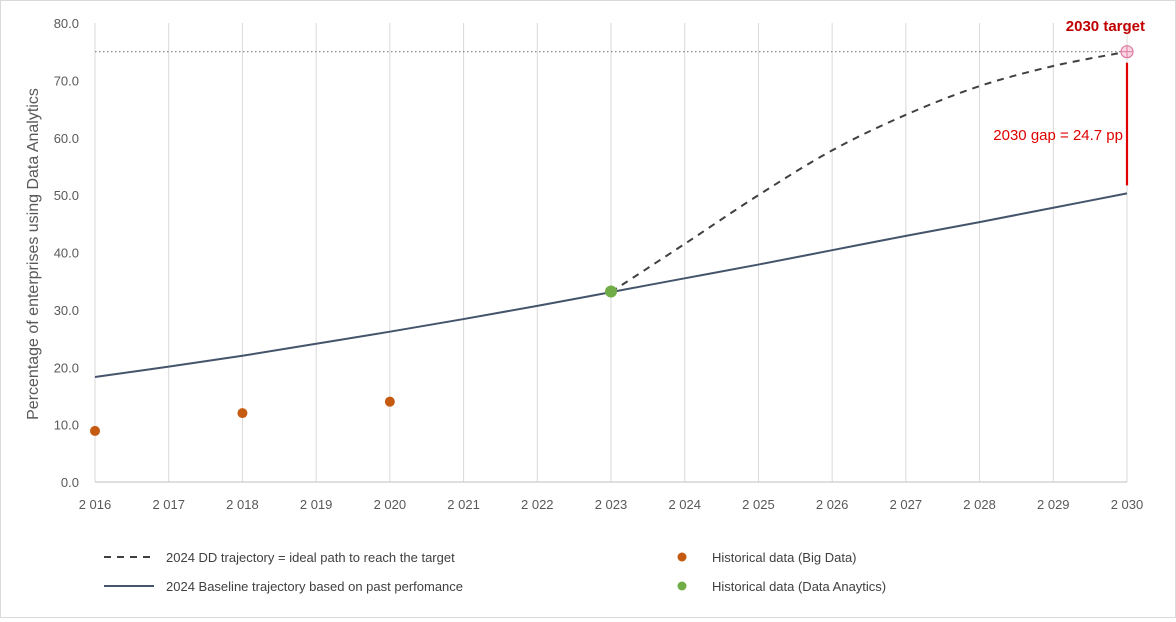 The height and width of the screenshot is (622, 1176). What do you see at coordinates (95, 504) in the screenshot?
I see `x-tick-label: 2 016` at bounding box center [95, 504].